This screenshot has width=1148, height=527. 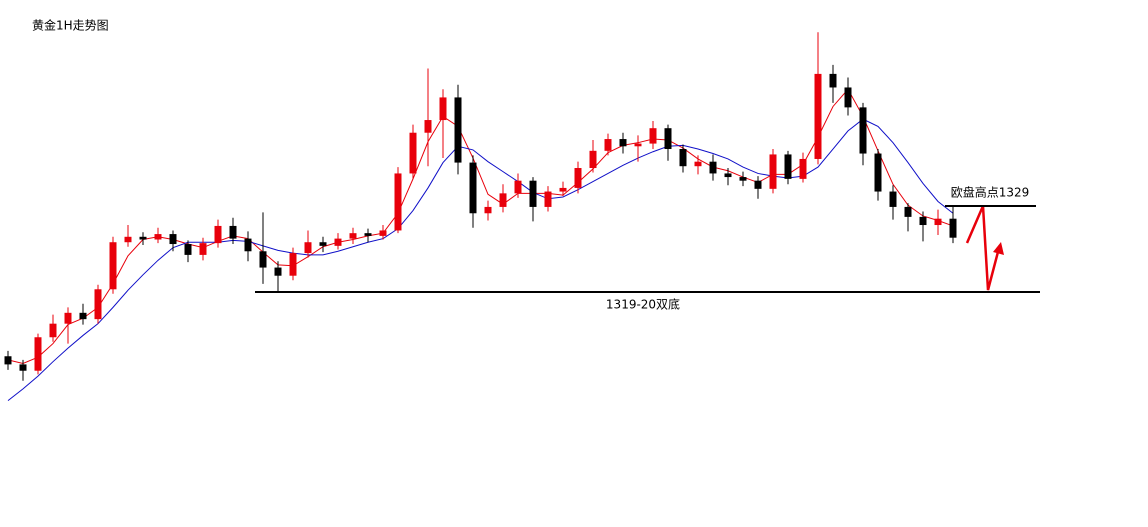 What do you see at coordinates (643, 304) in the screenshot?
I see `level-label: 1319-20双底` at bounding box center [643, 304].